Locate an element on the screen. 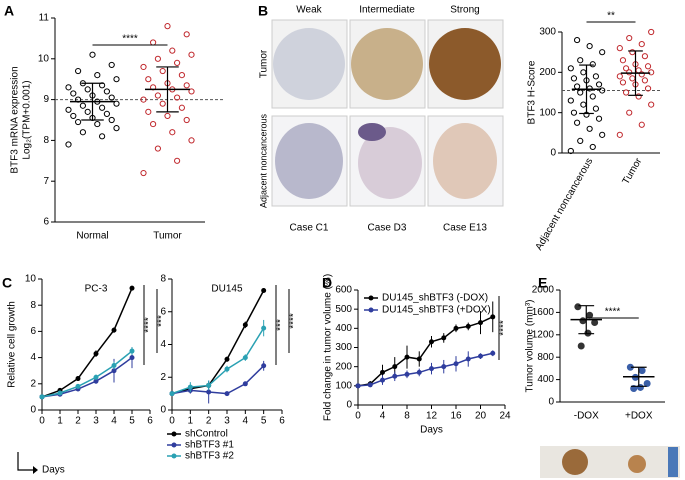  y-axis-label: BTF3 mRNA expression is located at coordinates (15, 119).